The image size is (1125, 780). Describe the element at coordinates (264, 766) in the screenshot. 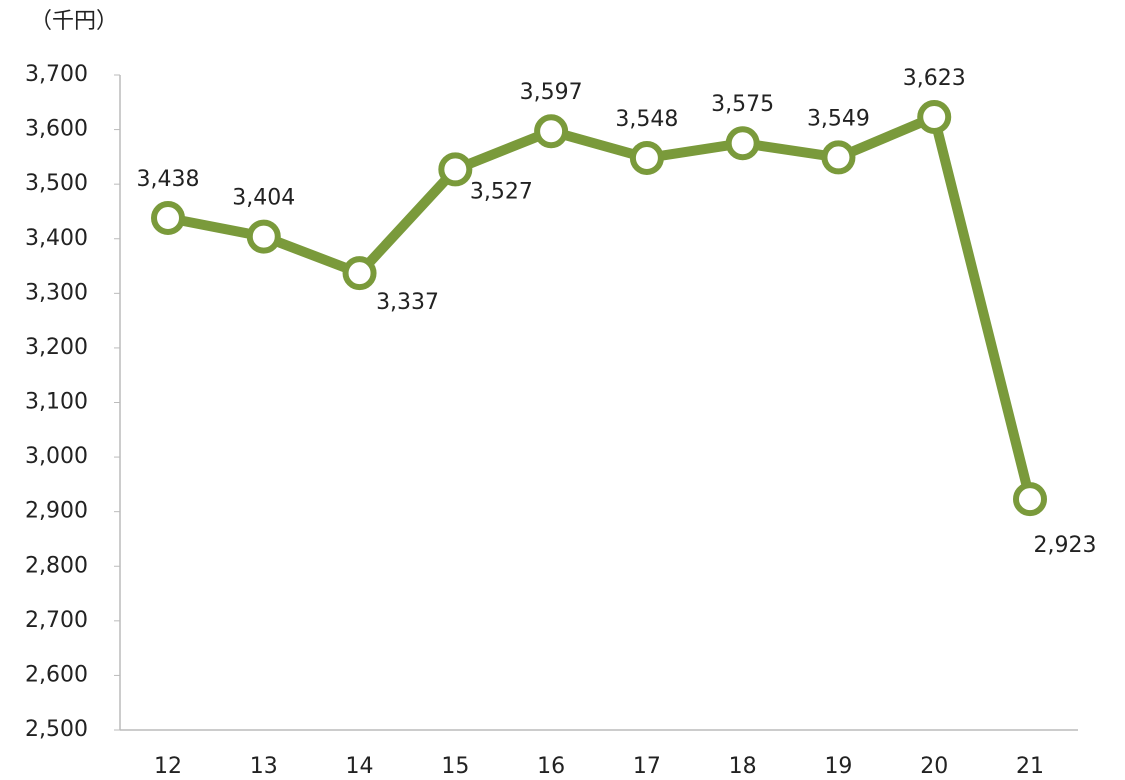

I see `x-tick-label: 13` at that location.